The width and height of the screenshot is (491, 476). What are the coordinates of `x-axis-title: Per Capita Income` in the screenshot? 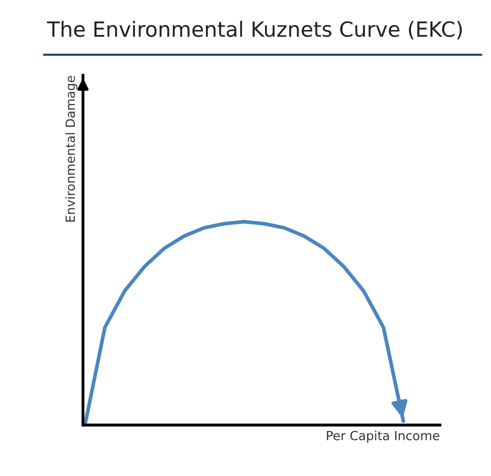 It's located at (383, 436).